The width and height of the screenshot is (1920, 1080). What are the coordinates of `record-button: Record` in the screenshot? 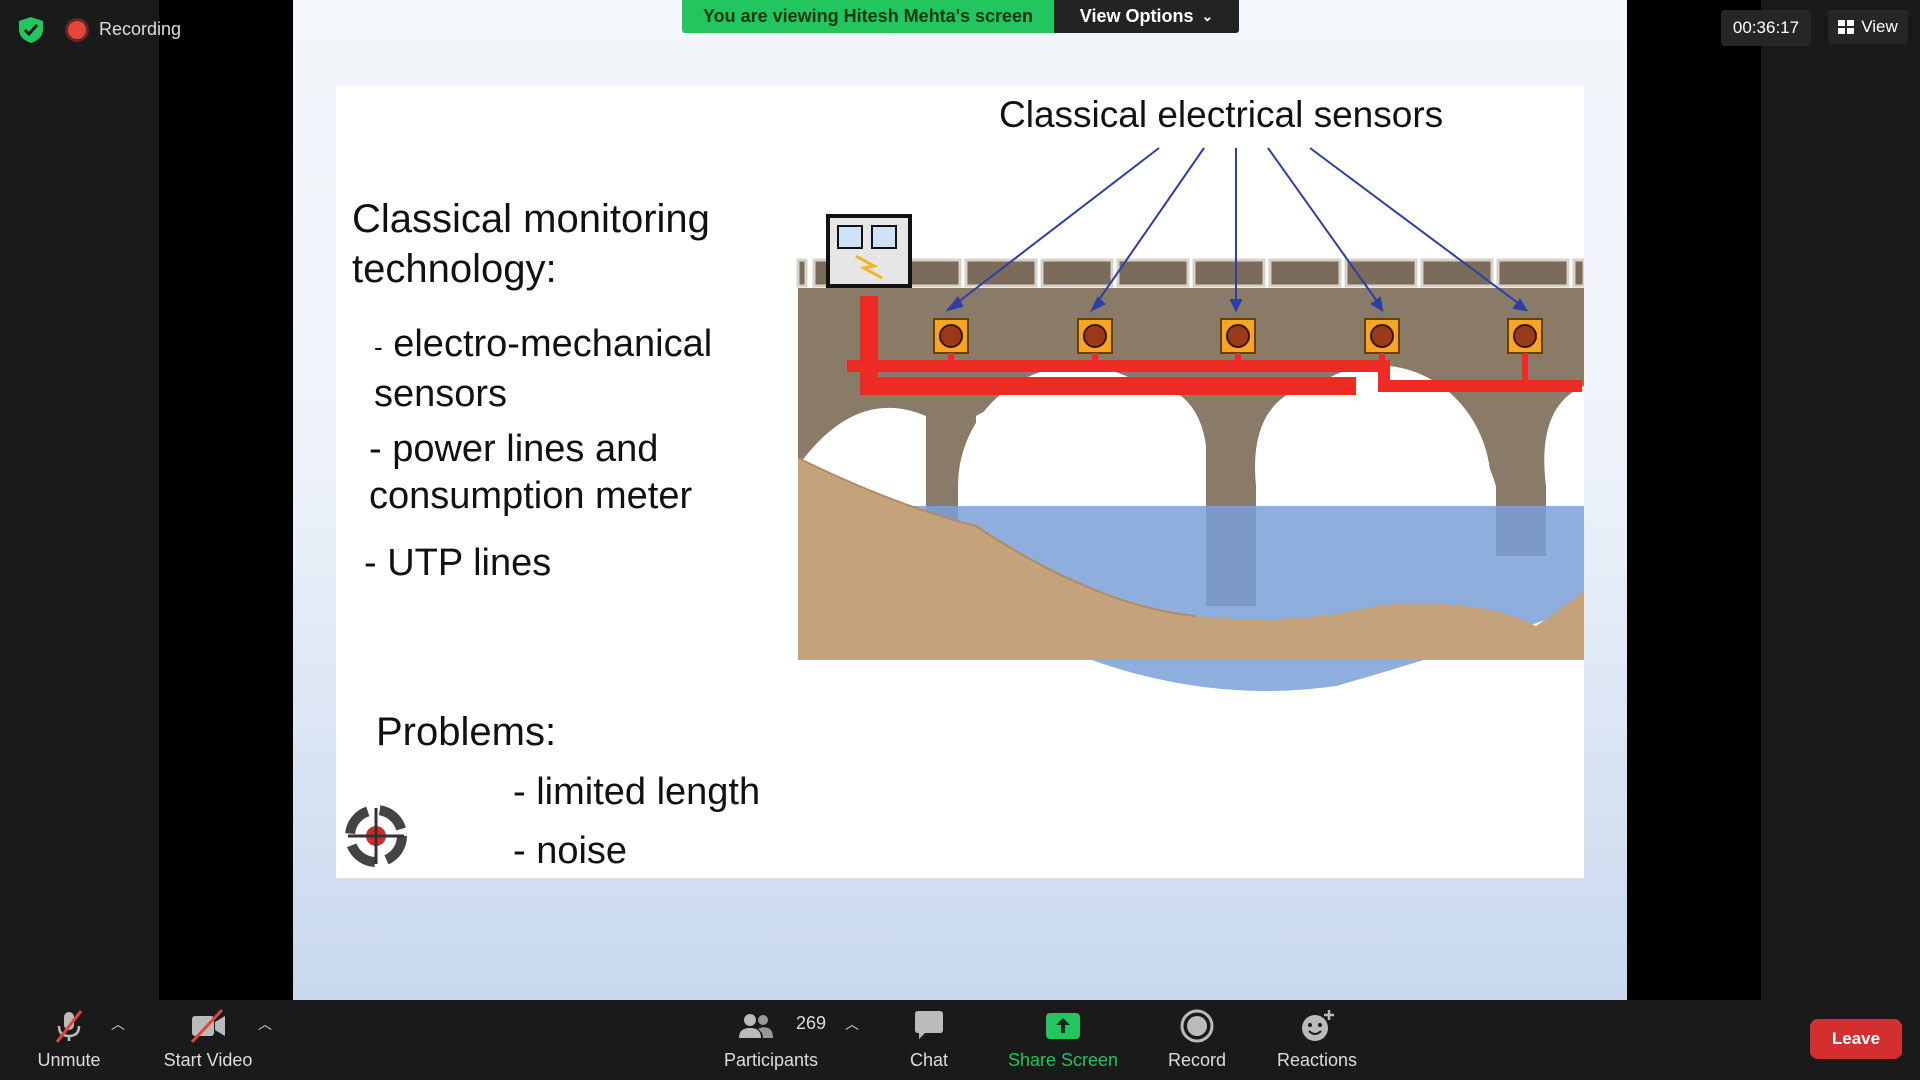 It's located at (1197, 1040).